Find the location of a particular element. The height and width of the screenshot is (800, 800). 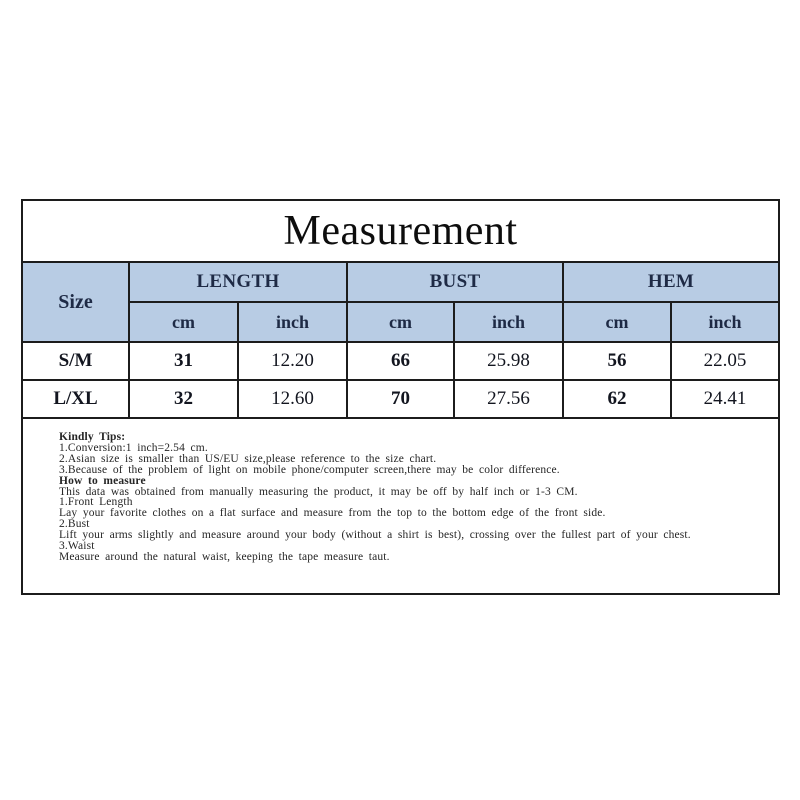

page-title: Measurement is located at coordinates (400, 231).